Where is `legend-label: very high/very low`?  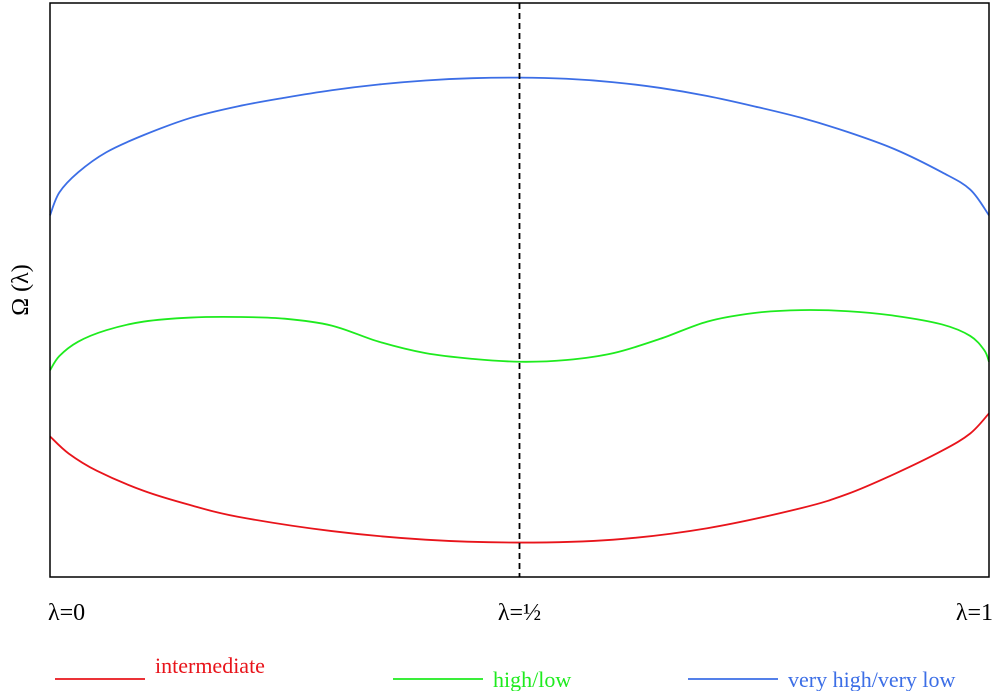 legend-label: very high/very low is located at coordinates (872, 679).